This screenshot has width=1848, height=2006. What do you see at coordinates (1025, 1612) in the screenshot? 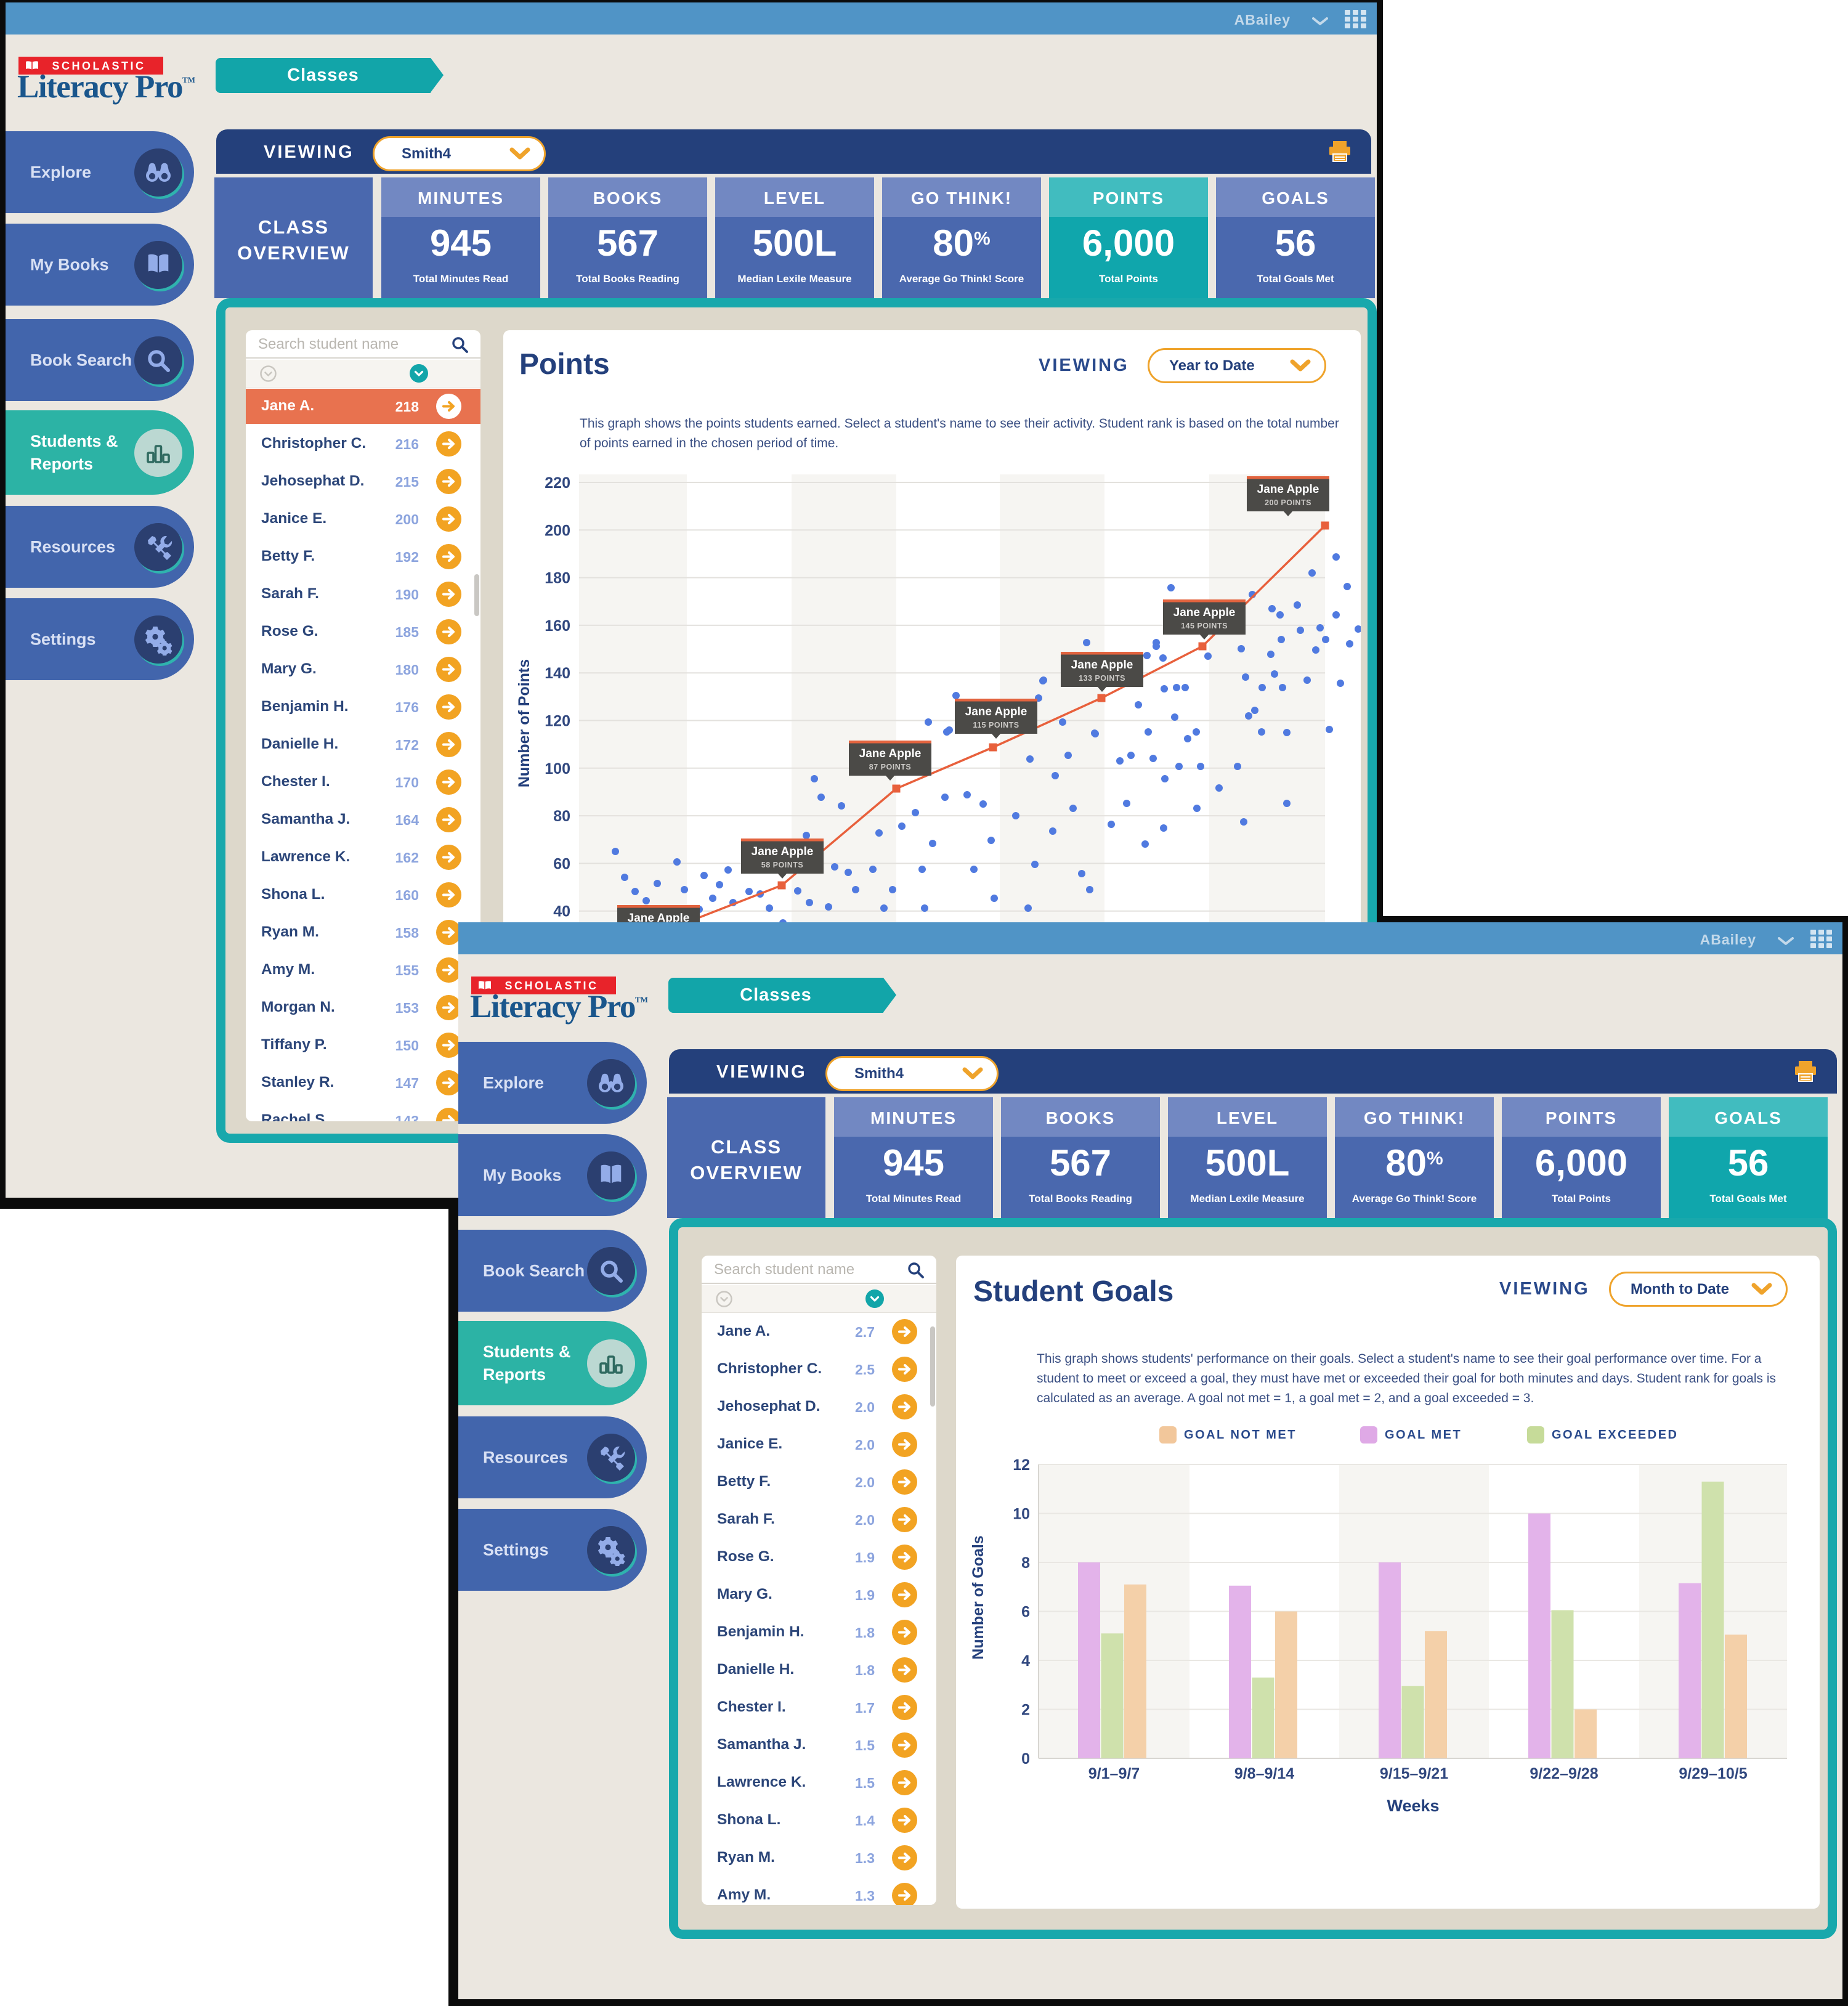
I see `svg-text: 6` at bounding box center [1025, 1612].